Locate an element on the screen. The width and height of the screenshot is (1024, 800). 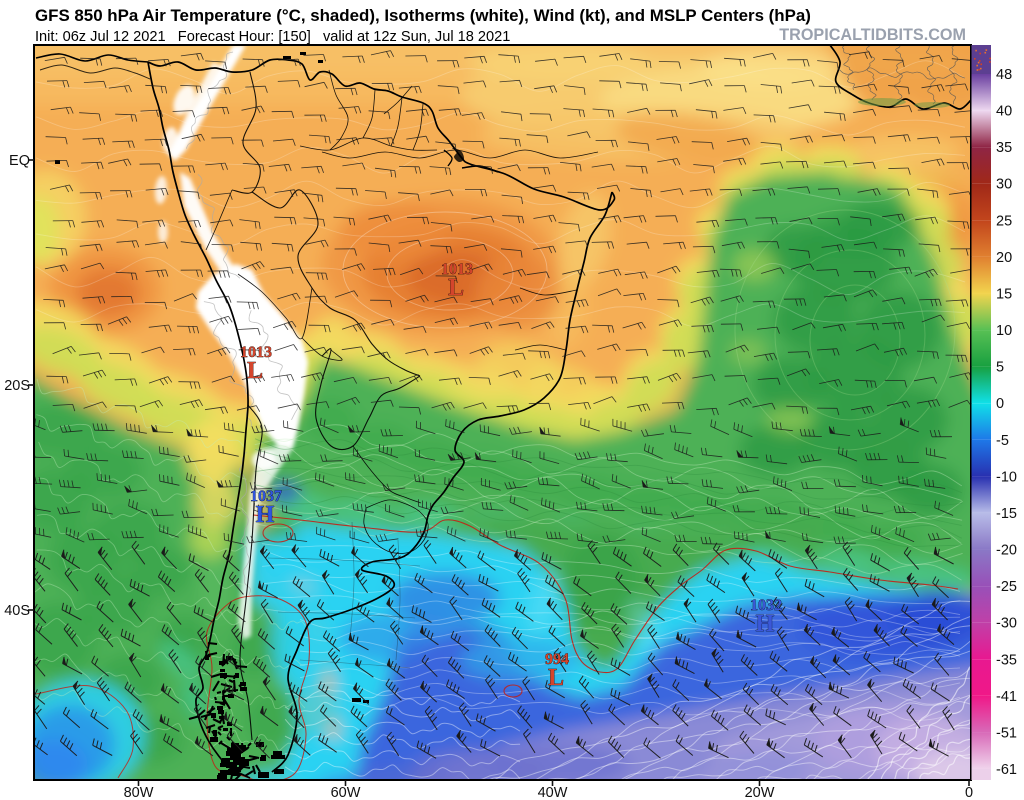
svg-text: 20 is located at coordinates (1004, 258).